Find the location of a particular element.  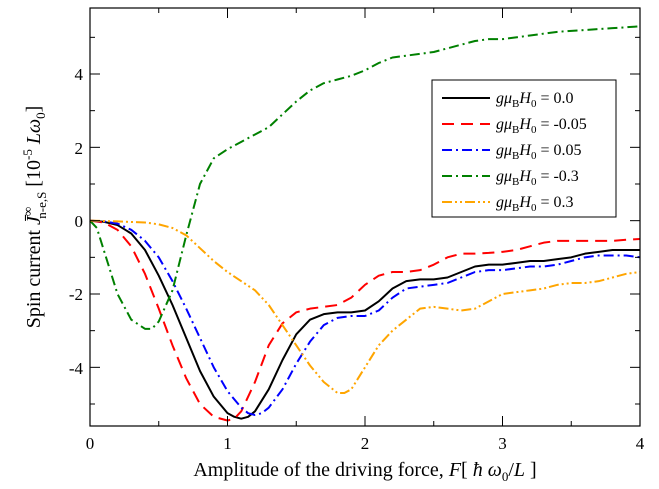

y-axis-label: Spin current J̄∞n-e,S [10-5 Lω0] is located at coordinates (34, 217).